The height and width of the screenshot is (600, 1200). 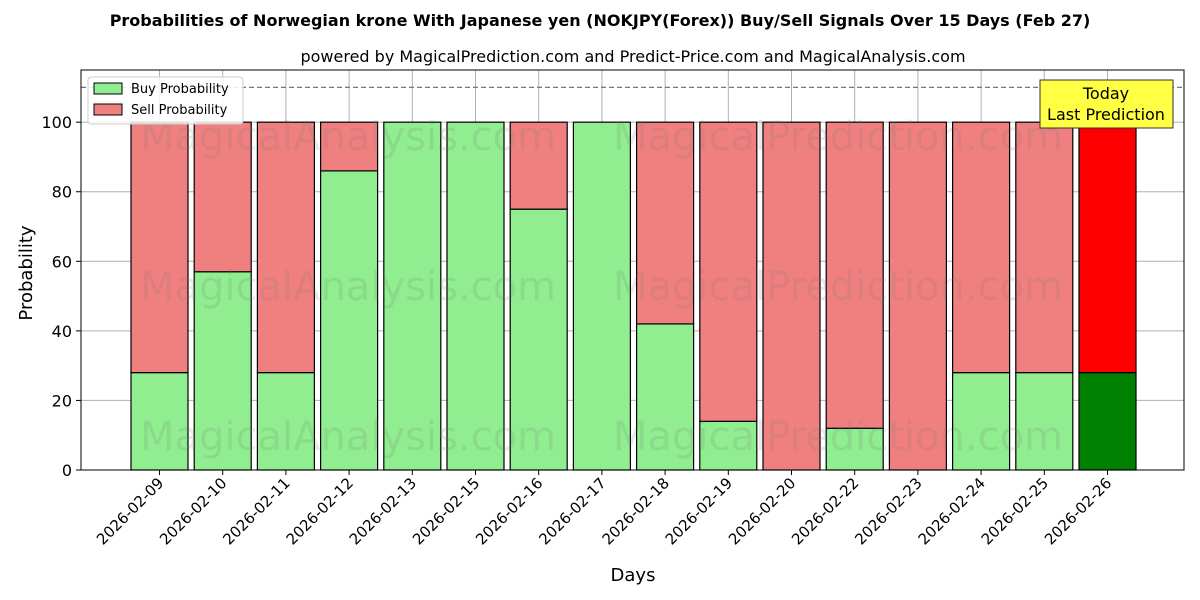 What do you see at coordinates (56, 122) in the screenshot?
I see `y-tick-label: 100` at bounding box center [56, 122].